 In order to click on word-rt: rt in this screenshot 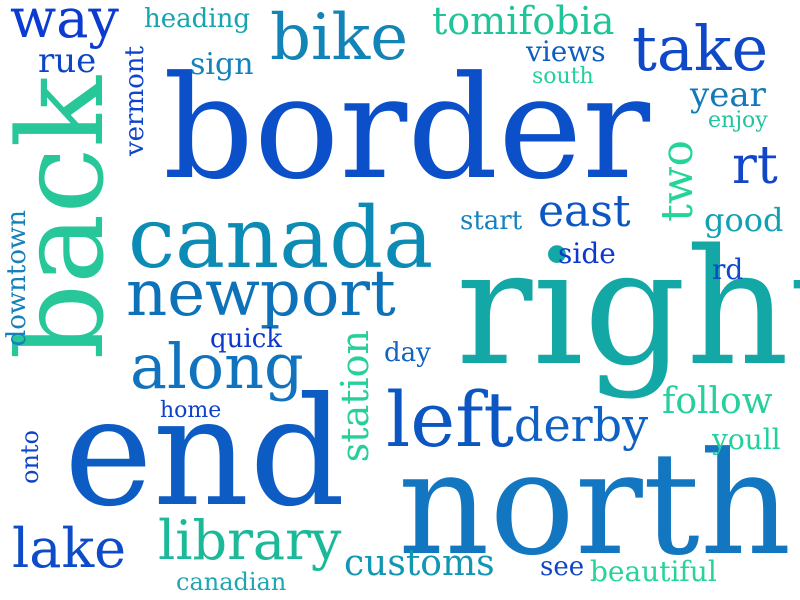, I will do `click(755, 166)`.